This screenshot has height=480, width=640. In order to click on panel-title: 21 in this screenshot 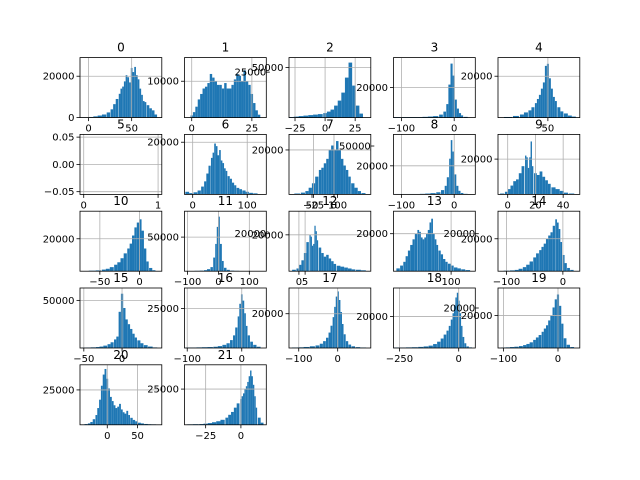, I will do `click(225, 355)`.